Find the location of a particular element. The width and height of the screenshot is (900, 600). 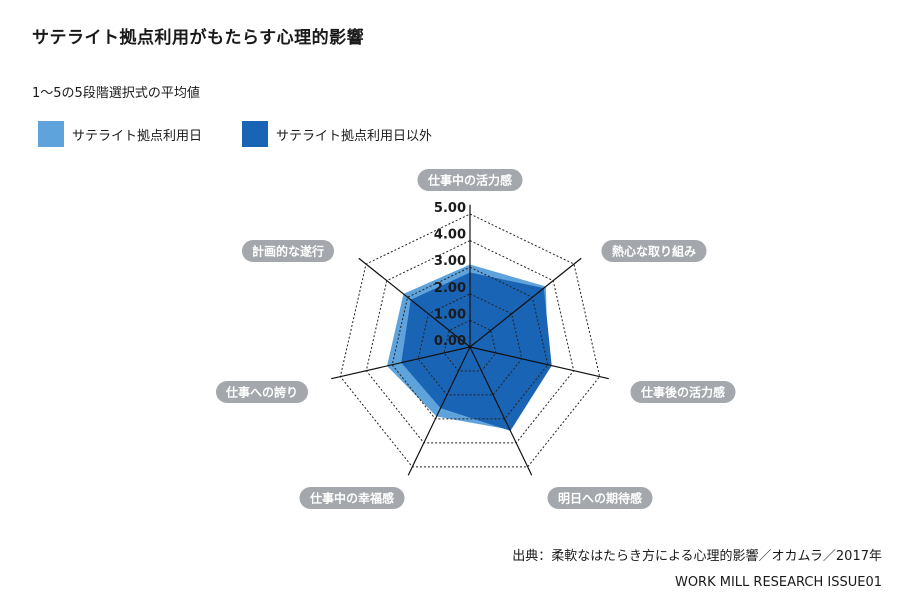

axis-label-1: 熱心な取り組み is located at coordinates (654, 251).